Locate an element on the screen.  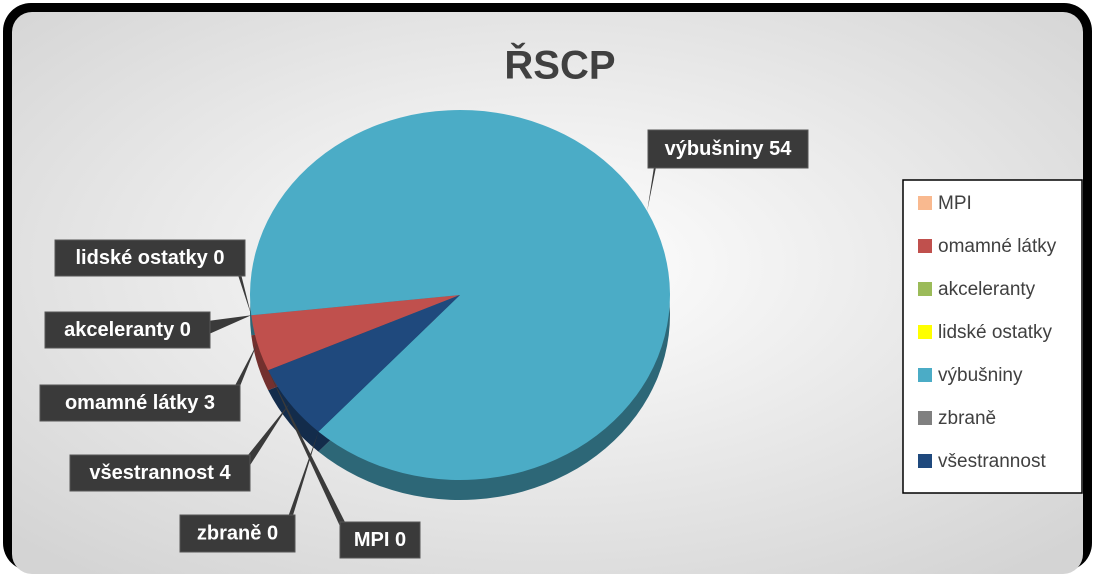
data-label-name: lidské ostatky is located at coordinates (142, 258).